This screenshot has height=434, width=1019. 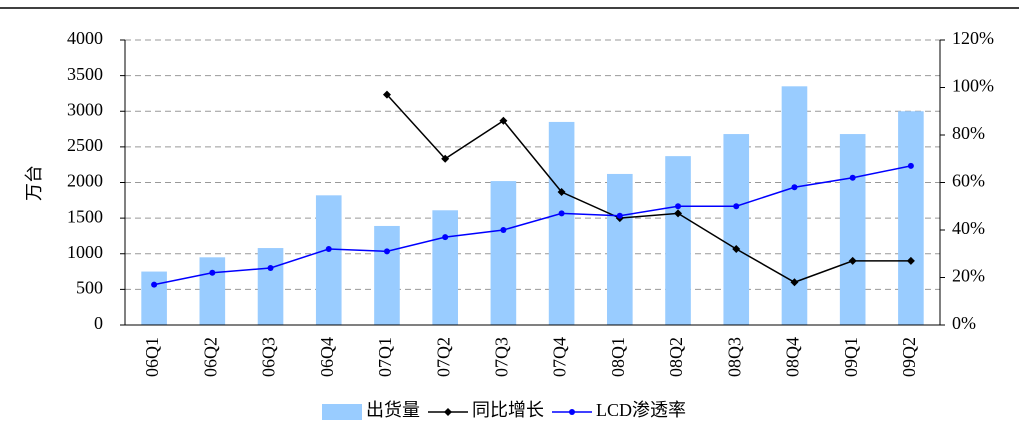 What do you see at coordinates (98, 323) in the screenshot?
I see `y-tick-label: 0` at bounding box center [98, 323].